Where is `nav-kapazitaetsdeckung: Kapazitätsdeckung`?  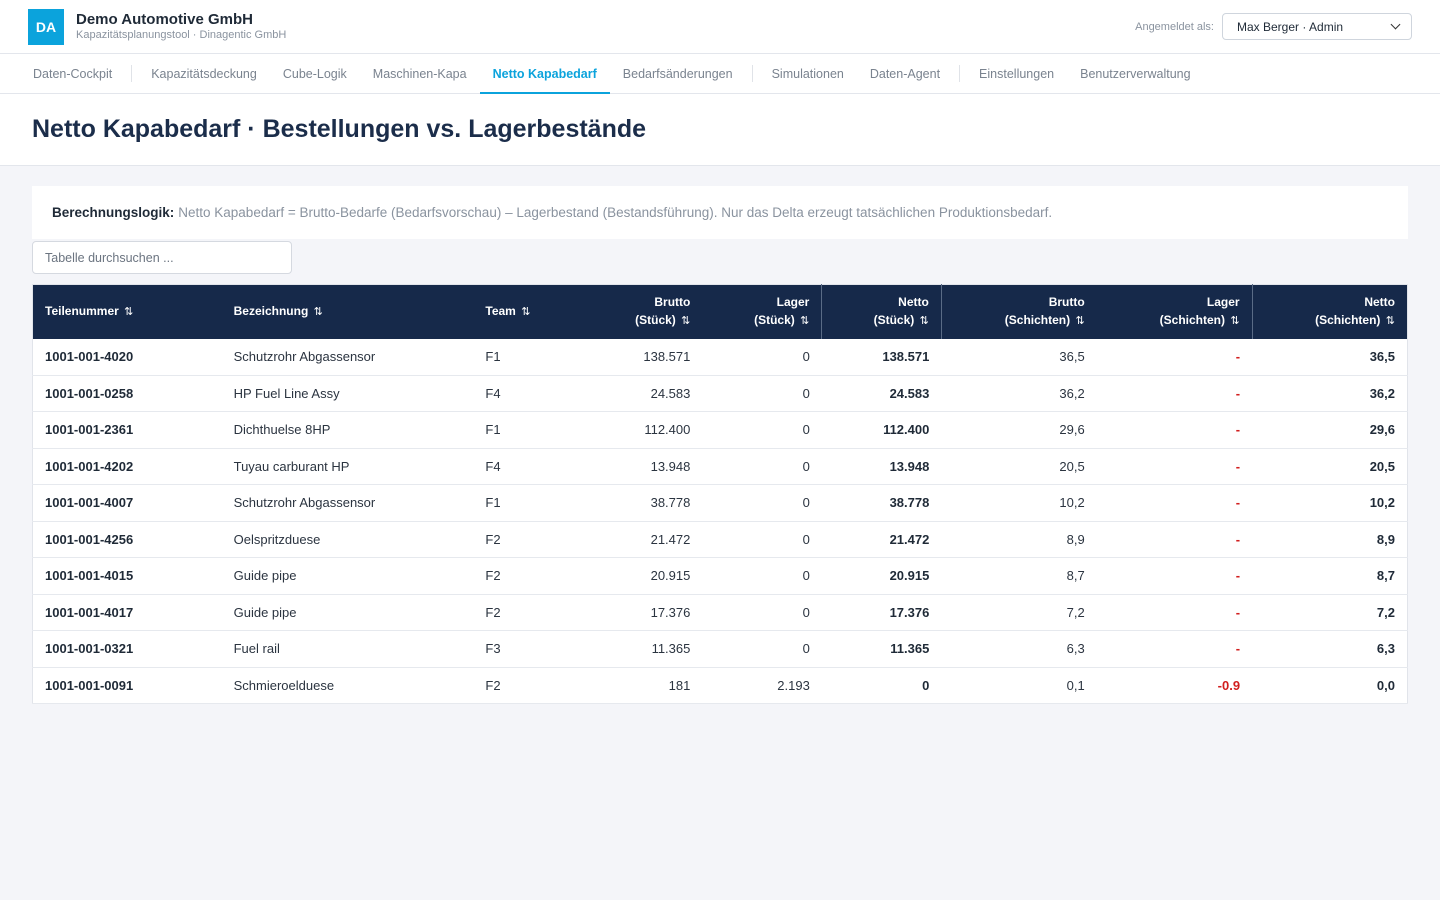
nav-kapazitaetsdeckung: Kapazitätsdeckung is located at coordinates (204, 73).